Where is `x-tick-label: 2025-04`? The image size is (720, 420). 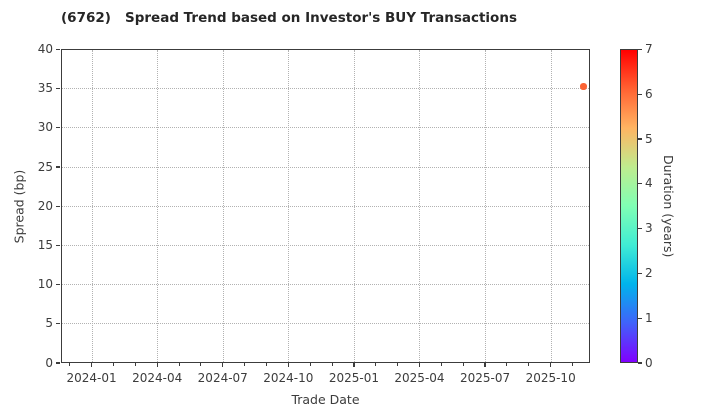
x-tick-label: 2025-04 is located at coordinates (419, 378).